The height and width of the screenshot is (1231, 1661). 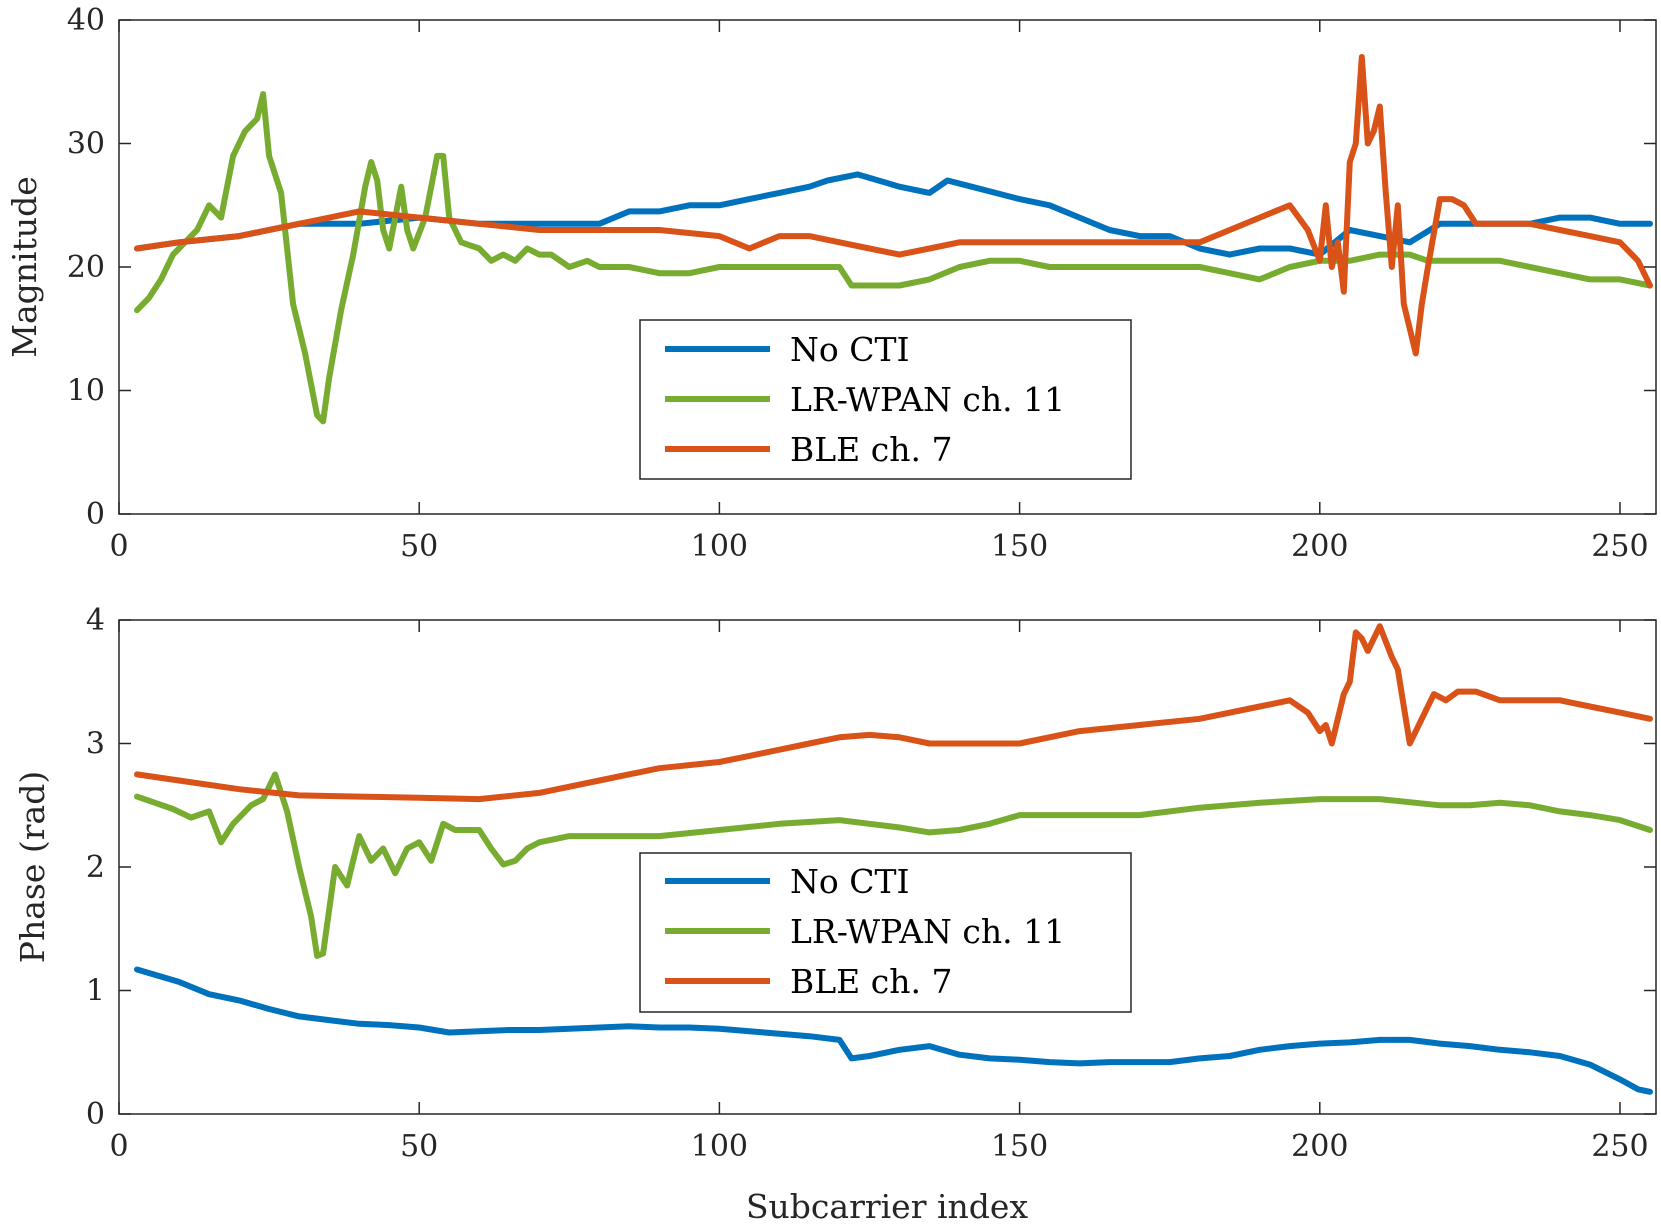 I want to click on magnitude-ytick-label: 0, so click(x=95, y=514).